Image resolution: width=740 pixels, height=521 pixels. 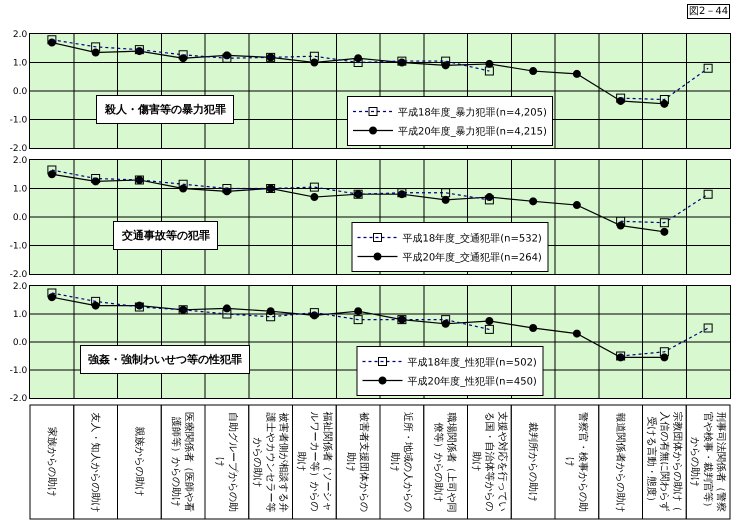 I want to click on legend-label: 平成18年度_交通犯罪(n=532), so click(x=472, y=238).